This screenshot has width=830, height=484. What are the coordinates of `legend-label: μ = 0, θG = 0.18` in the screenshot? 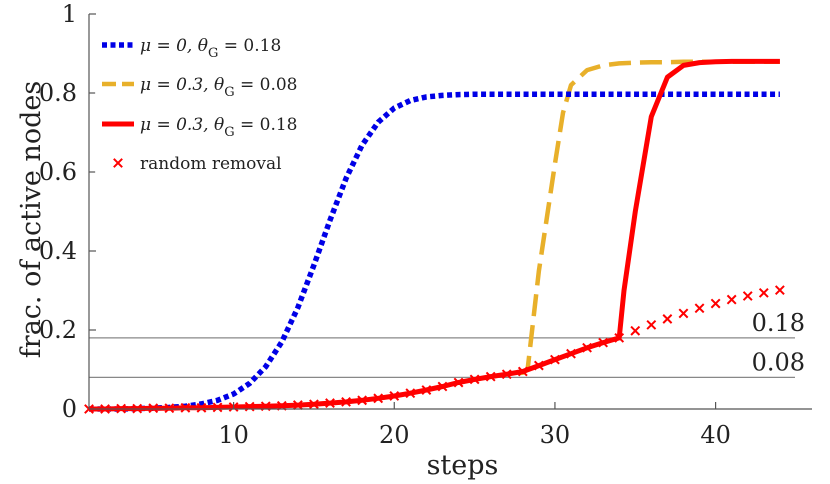 It's located at (210, 48).